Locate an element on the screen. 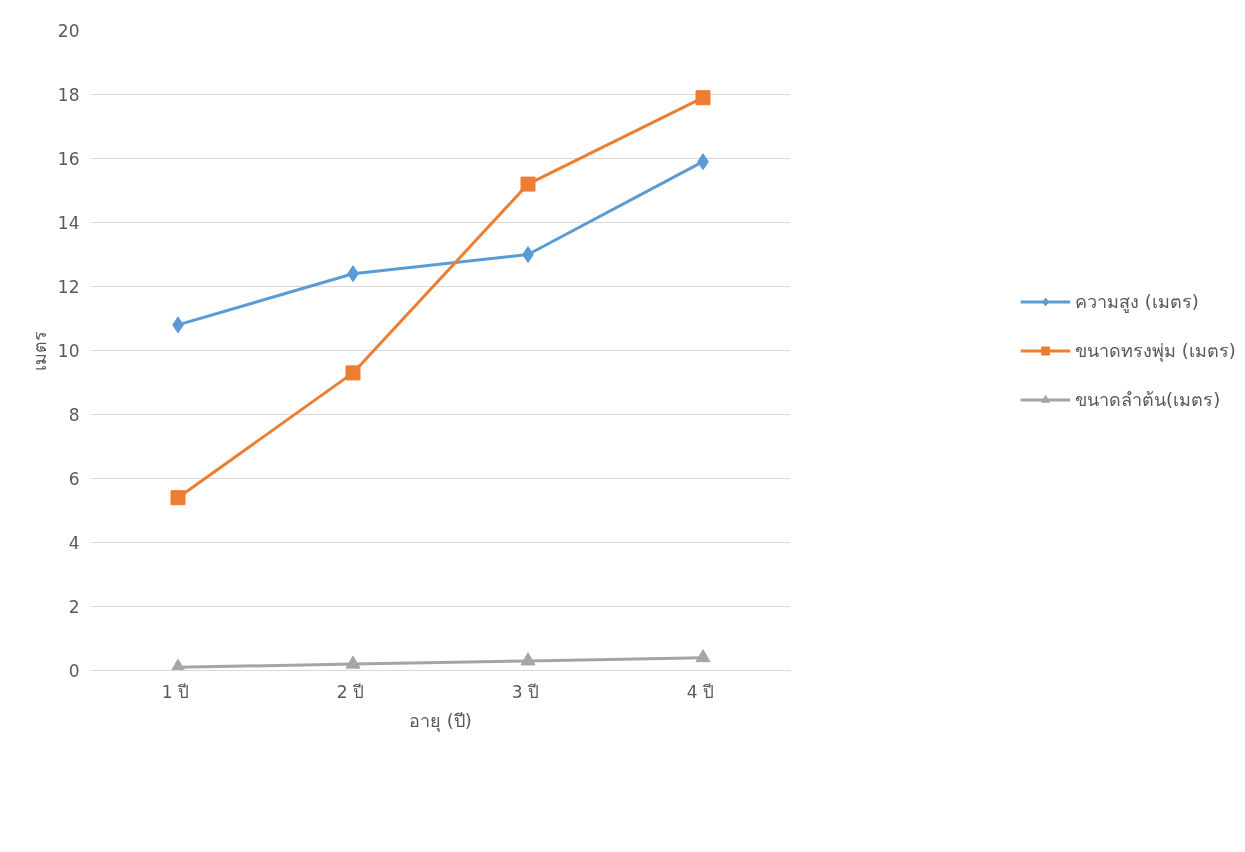 Image resolution: width=1245 pixels, height=852 pixels. x-axis-title: อายุ (ปี) is located at coordinates (440, 720).